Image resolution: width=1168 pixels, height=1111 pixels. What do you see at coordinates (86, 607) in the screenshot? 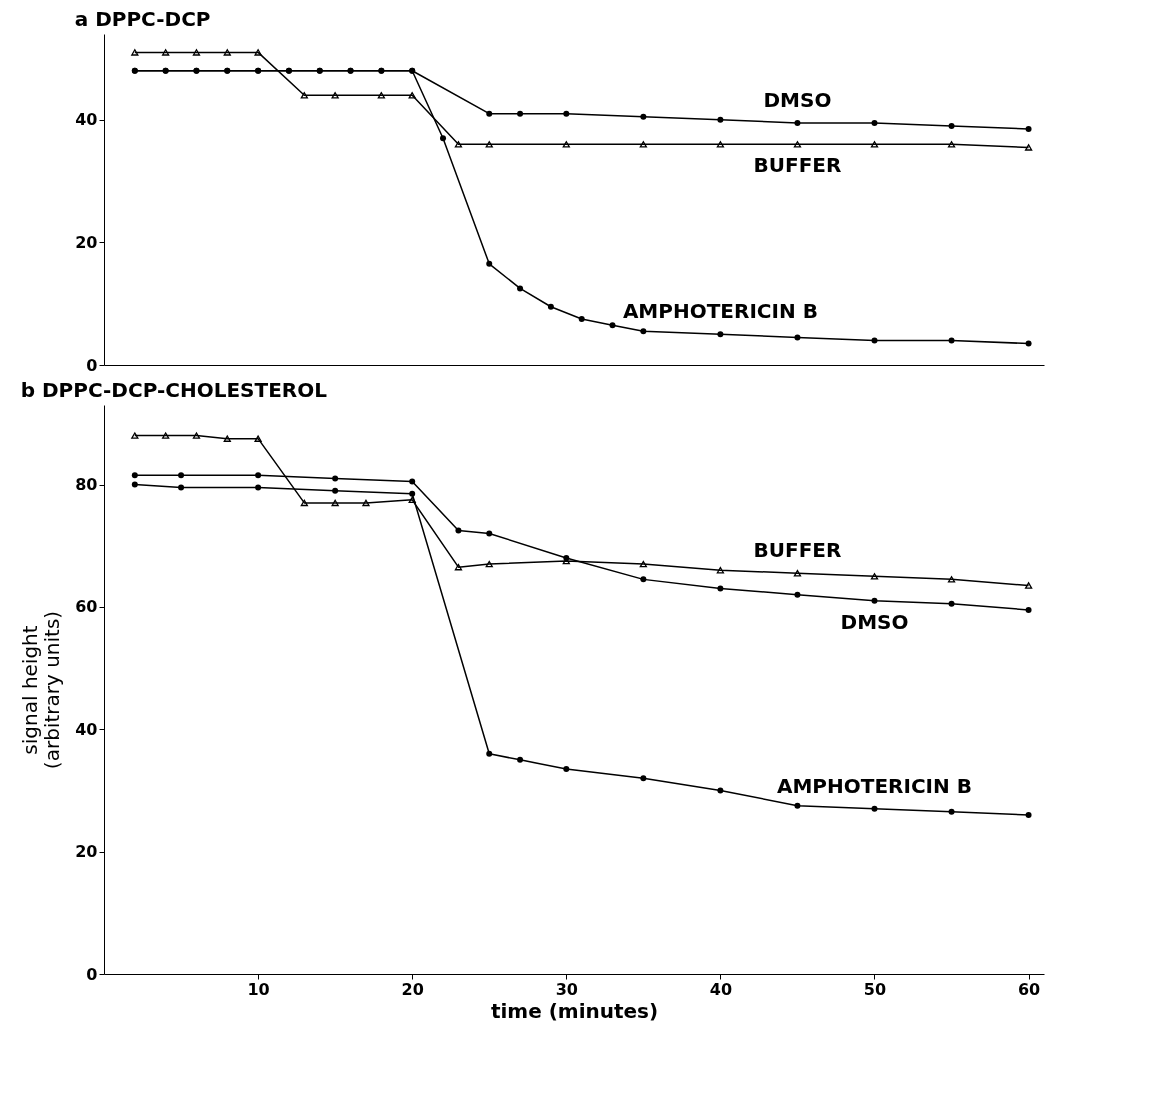
I see `y-tick-label: 60` at bounding box center [86, 607].